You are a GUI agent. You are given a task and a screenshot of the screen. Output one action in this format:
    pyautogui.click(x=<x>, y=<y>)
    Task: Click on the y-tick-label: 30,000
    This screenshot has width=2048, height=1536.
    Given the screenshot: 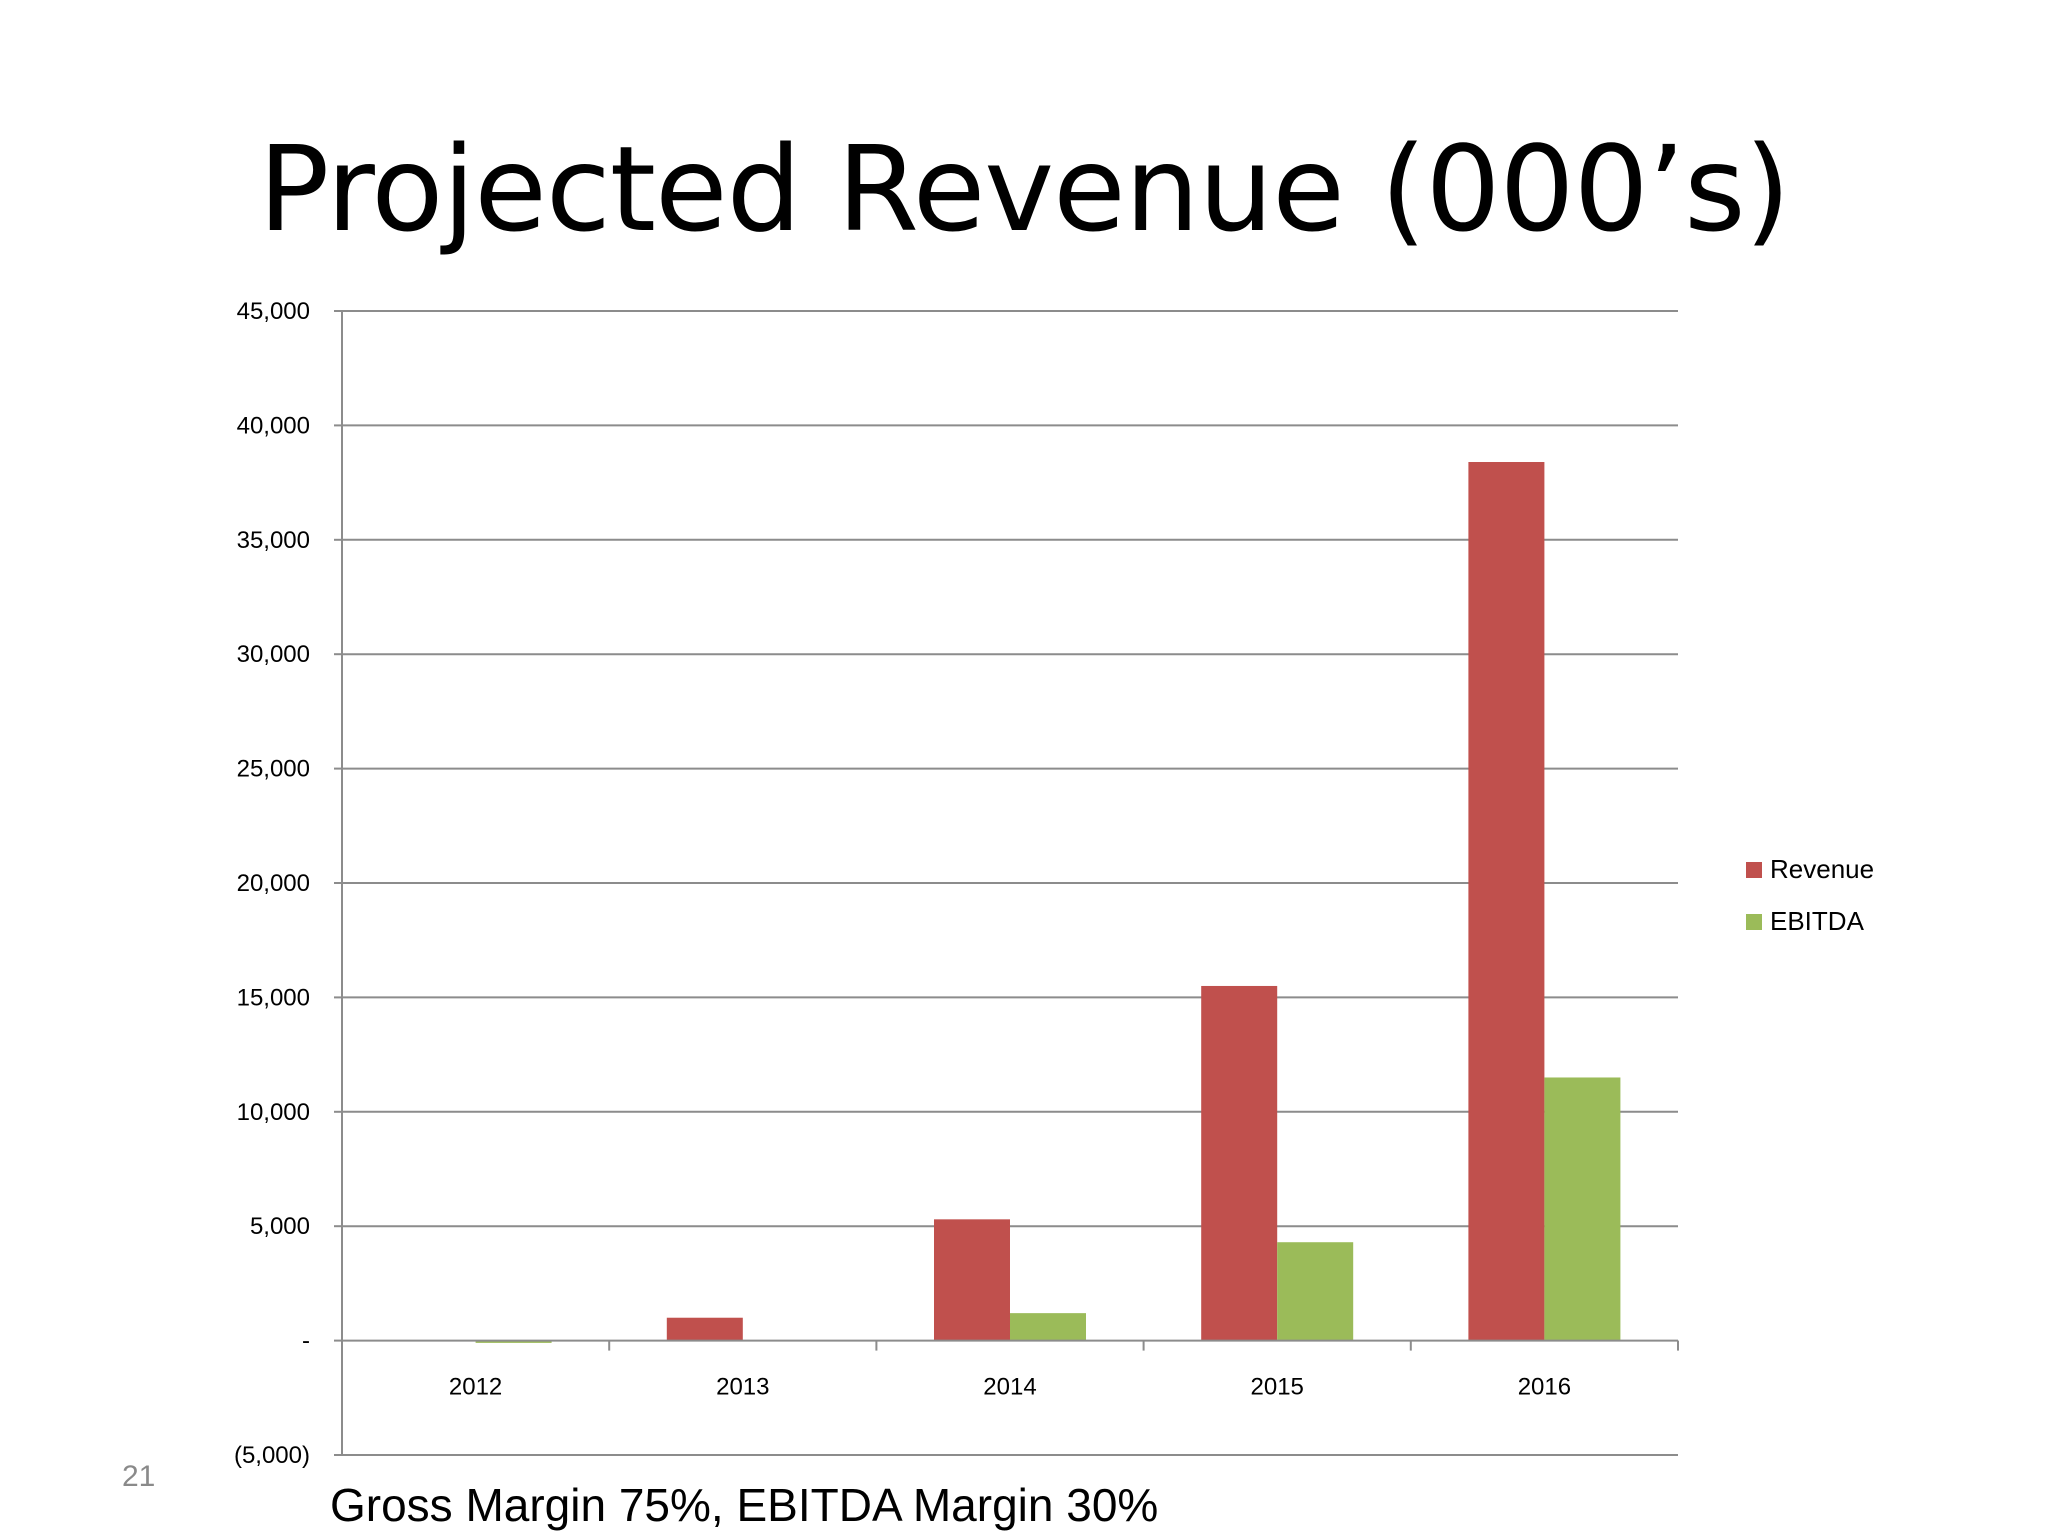 What is the action you would take?
    pyautogui.click(x=273, y=654)
    